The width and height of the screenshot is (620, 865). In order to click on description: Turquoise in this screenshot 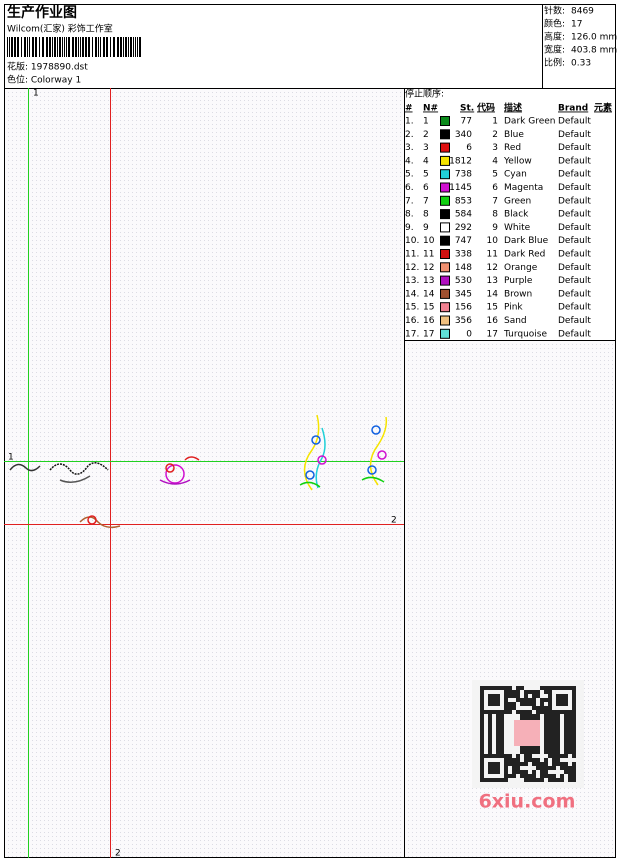, I will do `click(525, 334)`.